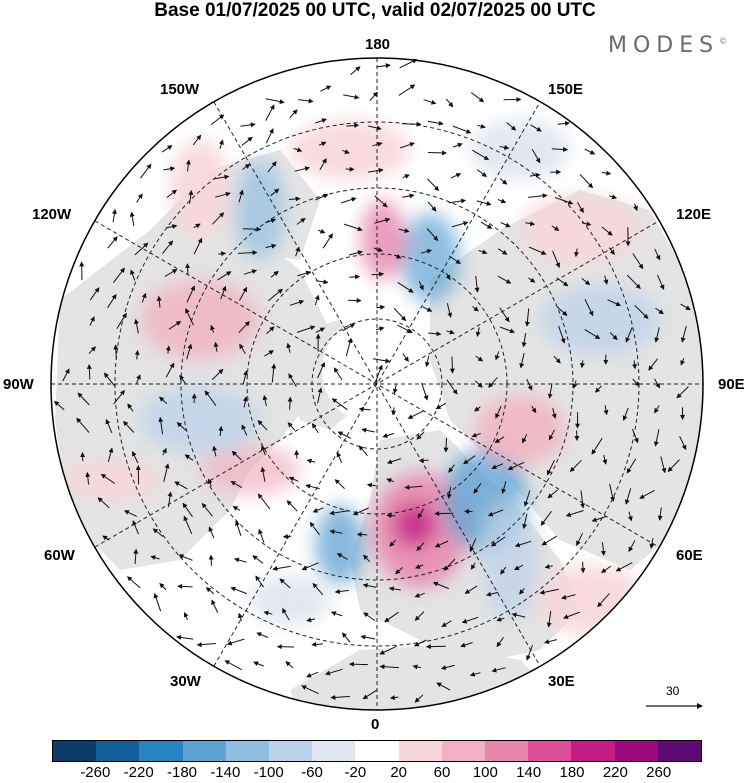 The height and width of the screenshot is (783, 750). Describe the element at coordinates (689, 555) in the screenshot. I see `label-60e: 60E` at that location.